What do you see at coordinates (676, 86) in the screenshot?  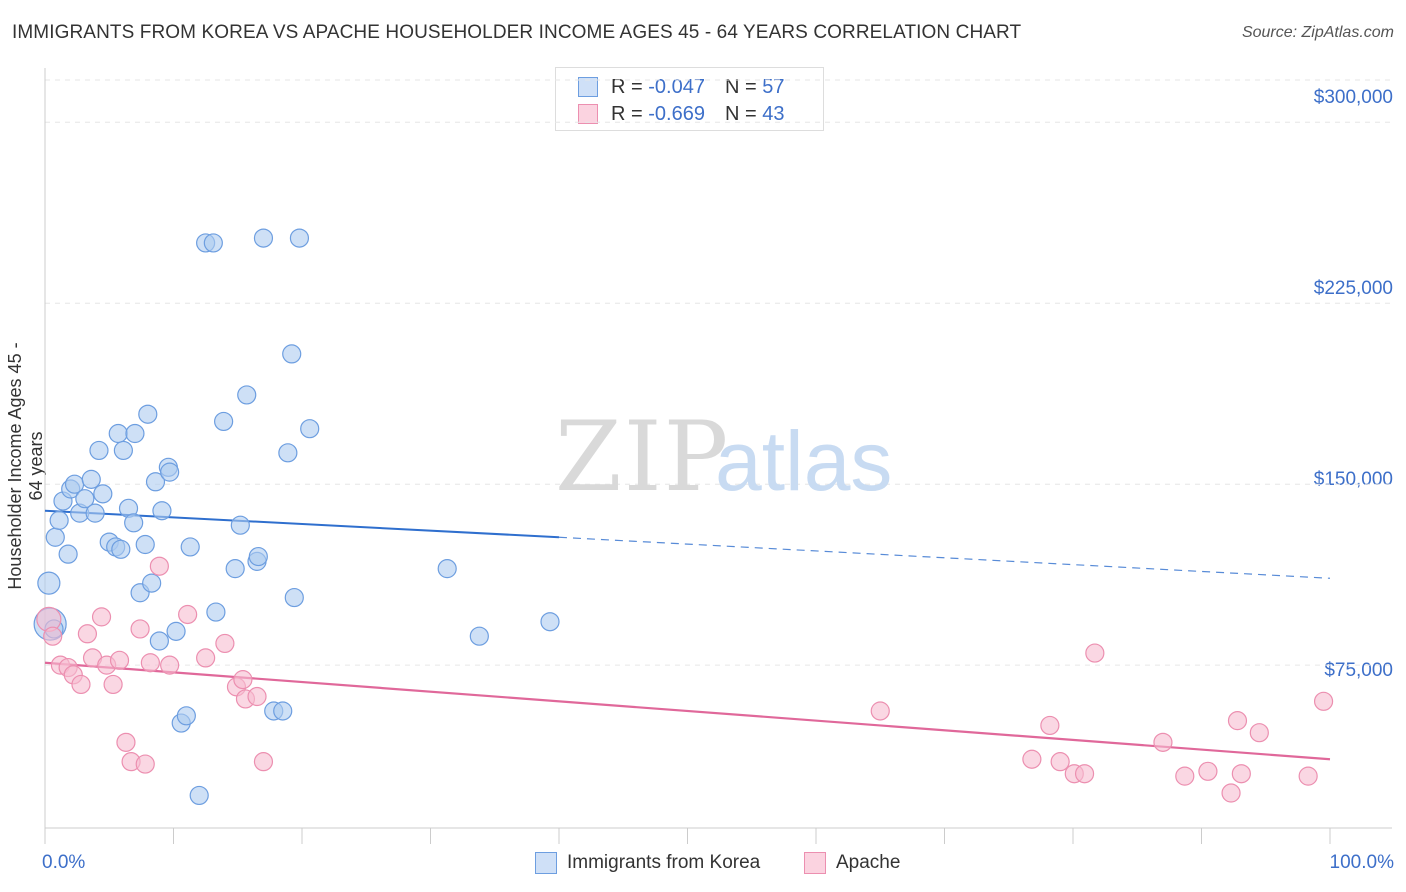 I see `legend-r-value-korea: -0.047` at bounding box center [676, 86].